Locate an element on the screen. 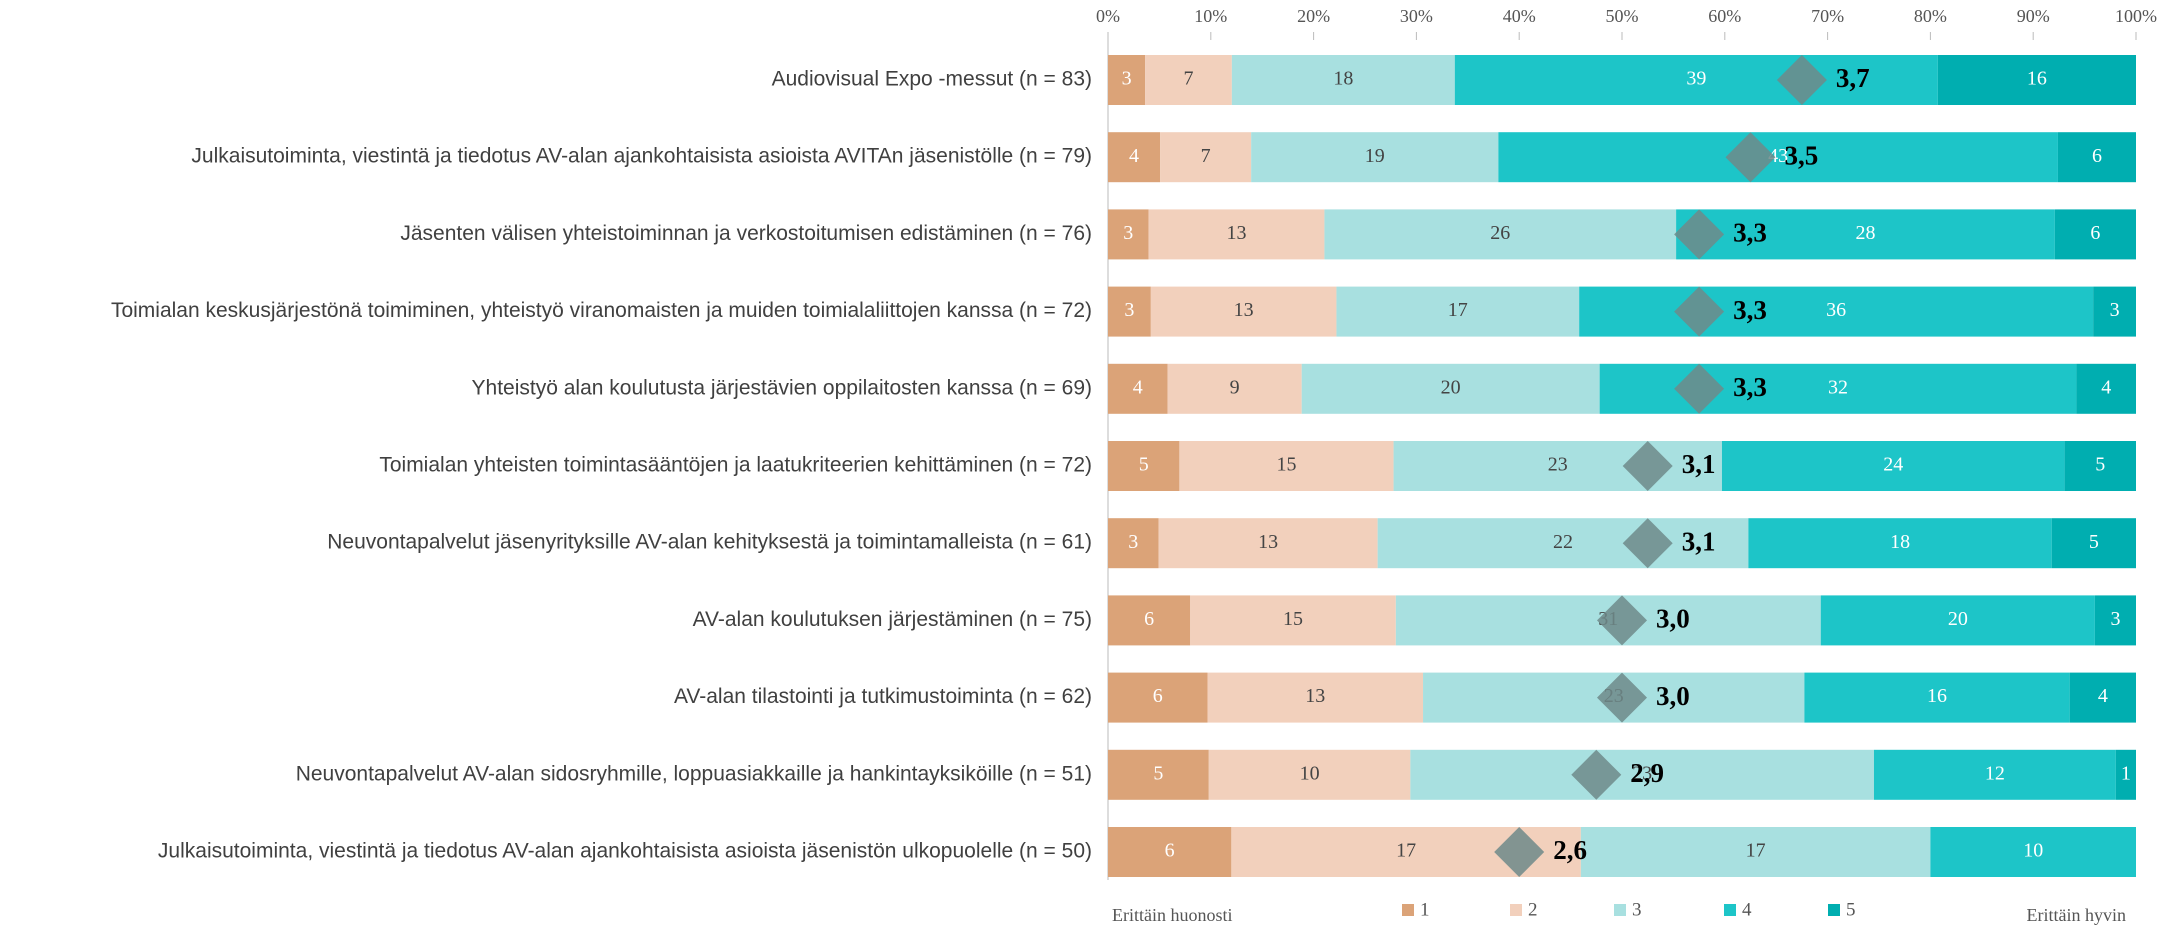  mean-label: 2,9 is located at coordinates (1647, 773).